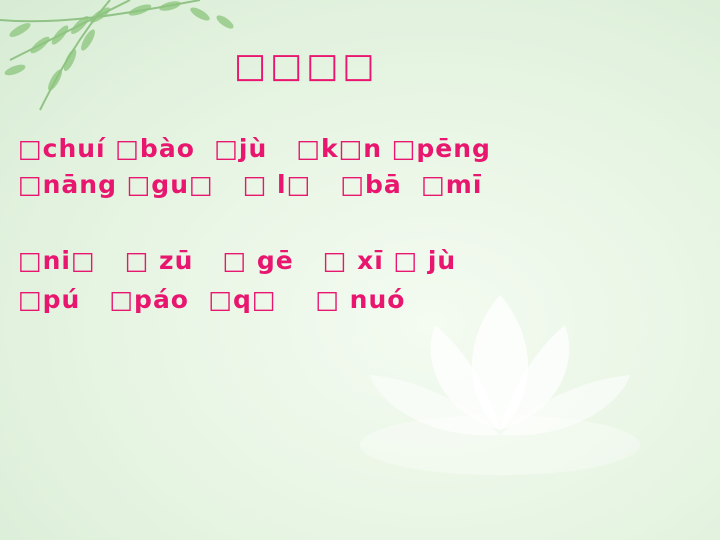 This screenshot has width=720, height=540. I want to click on slide-title: □□□□, so click(306, 66).